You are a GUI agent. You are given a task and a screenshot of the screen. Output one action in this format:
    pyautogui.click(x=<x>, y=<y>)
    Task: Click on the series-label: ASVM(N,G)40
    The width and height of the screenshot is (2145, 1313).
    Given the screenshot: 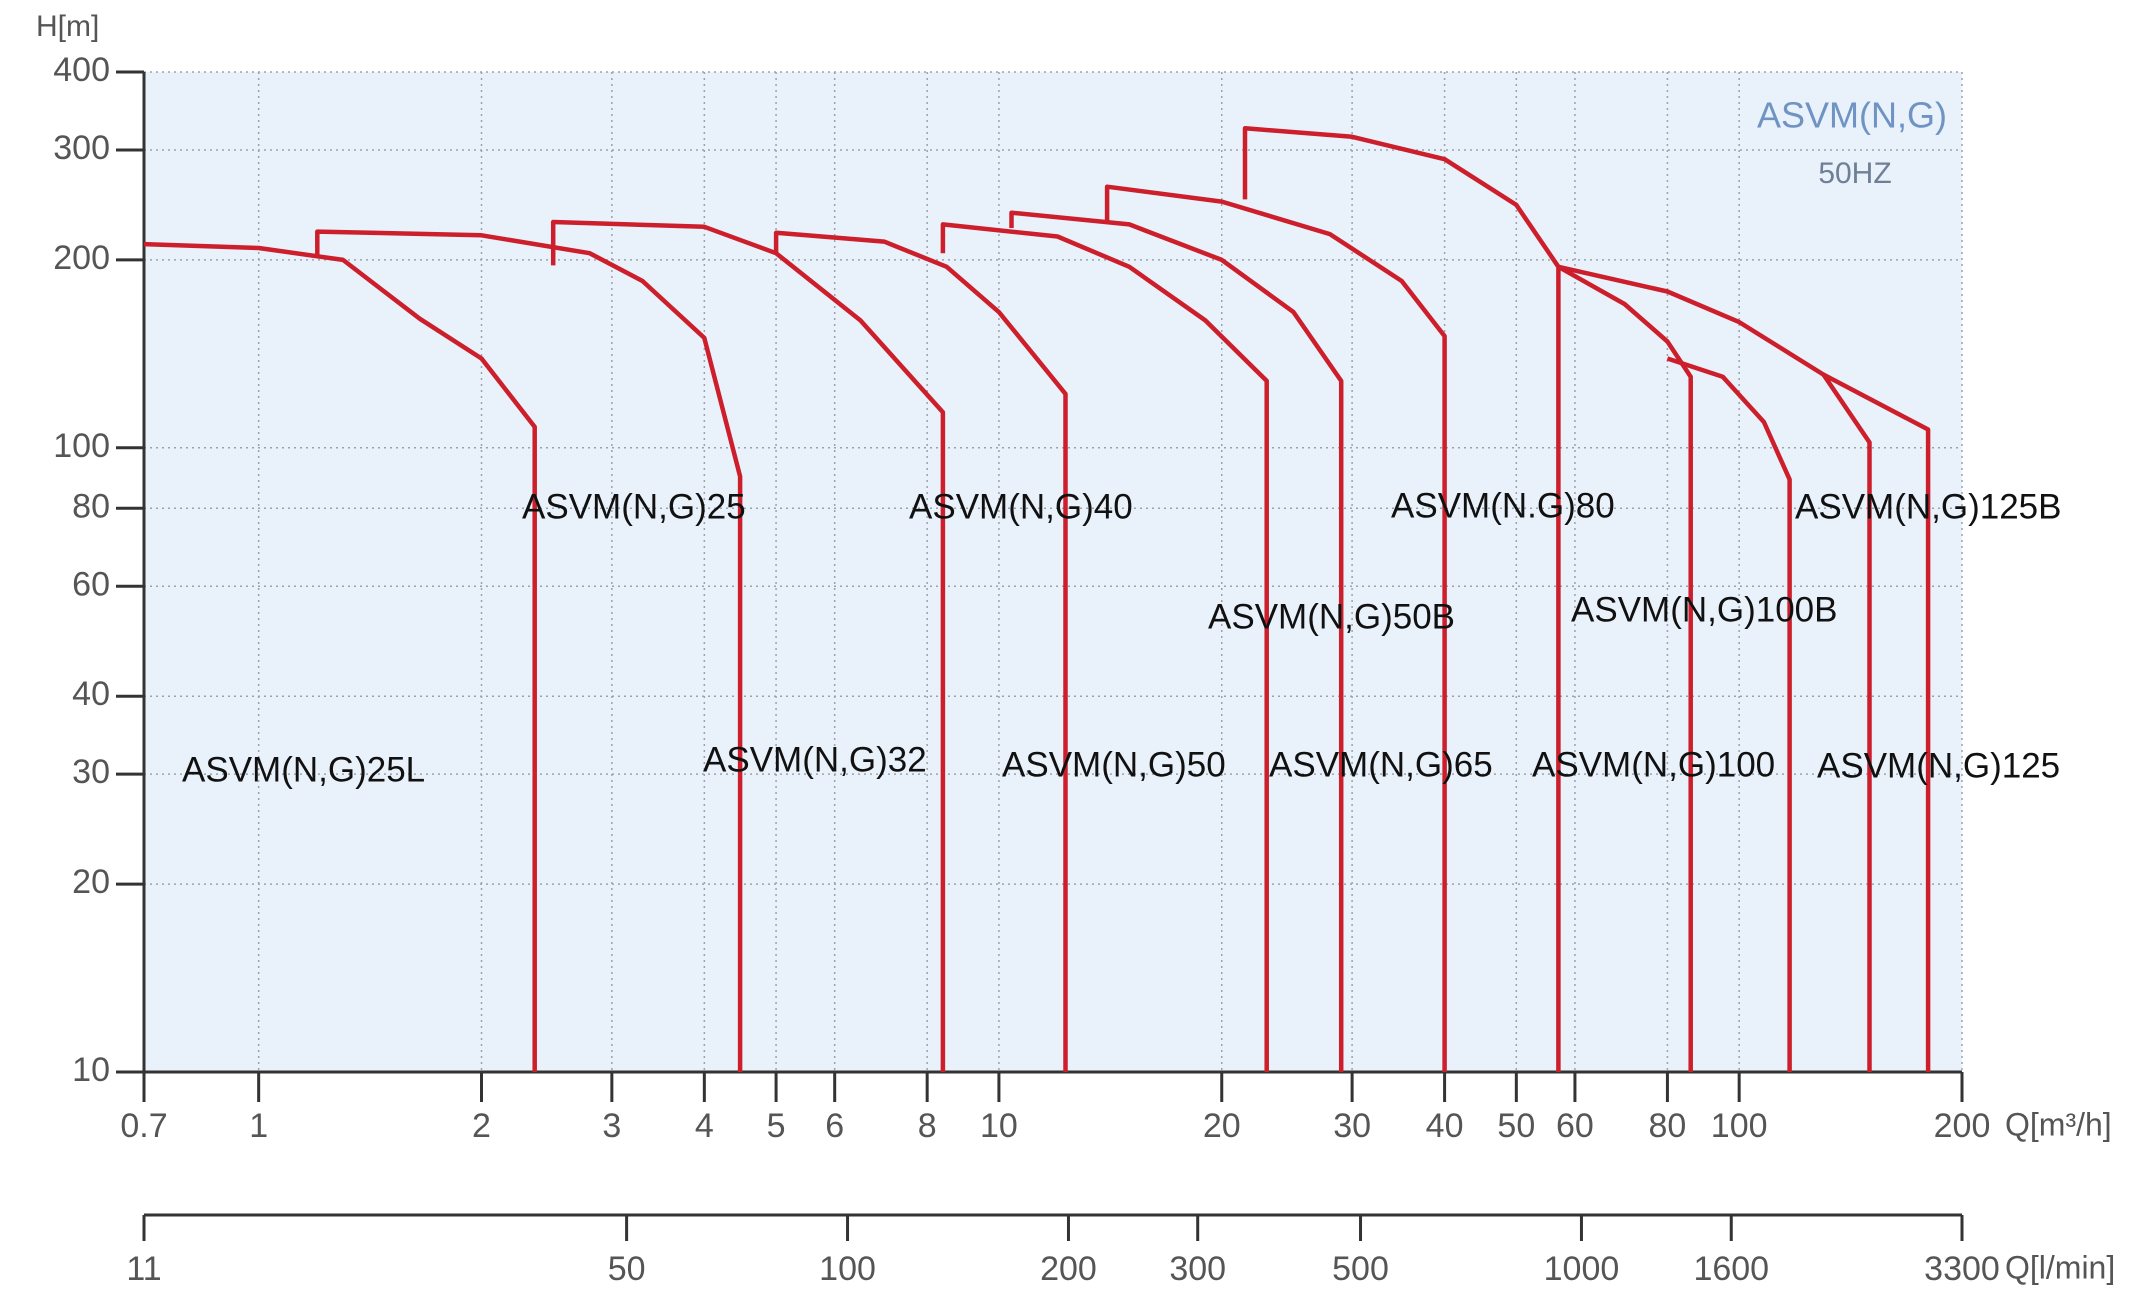 What is the action you would take?
    pyautogui.click(x=1021, y=506)
    